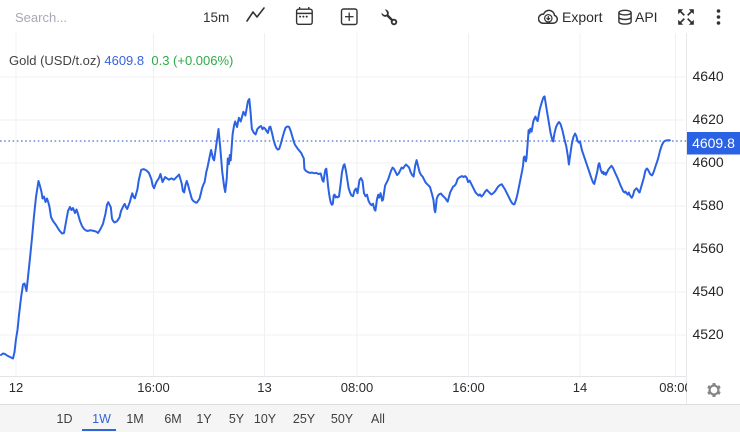 This screenshot has height=432, width=740. I want to click on svg-text: 14, so click(580, 387).